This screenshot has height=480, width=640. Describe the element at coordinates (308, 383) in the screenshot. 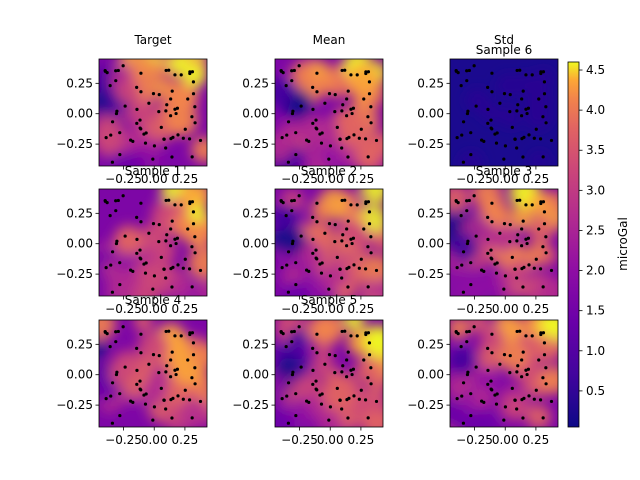

I see `panel-sample-5: 0.250.00−0.25−0.250.00 0.25` at that location.